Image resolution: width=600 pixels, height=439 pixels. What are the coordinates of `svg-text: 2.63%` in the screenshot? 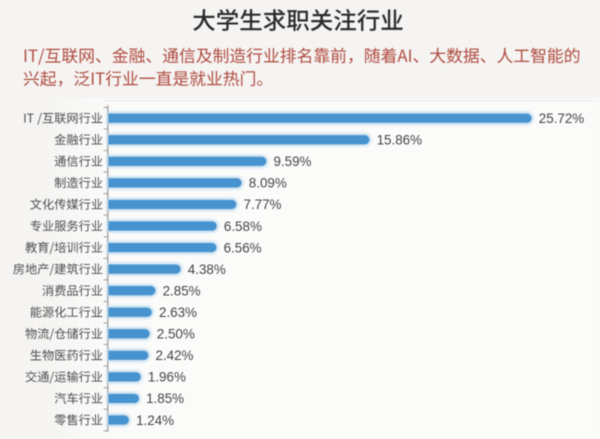 It's located at (178, 312).